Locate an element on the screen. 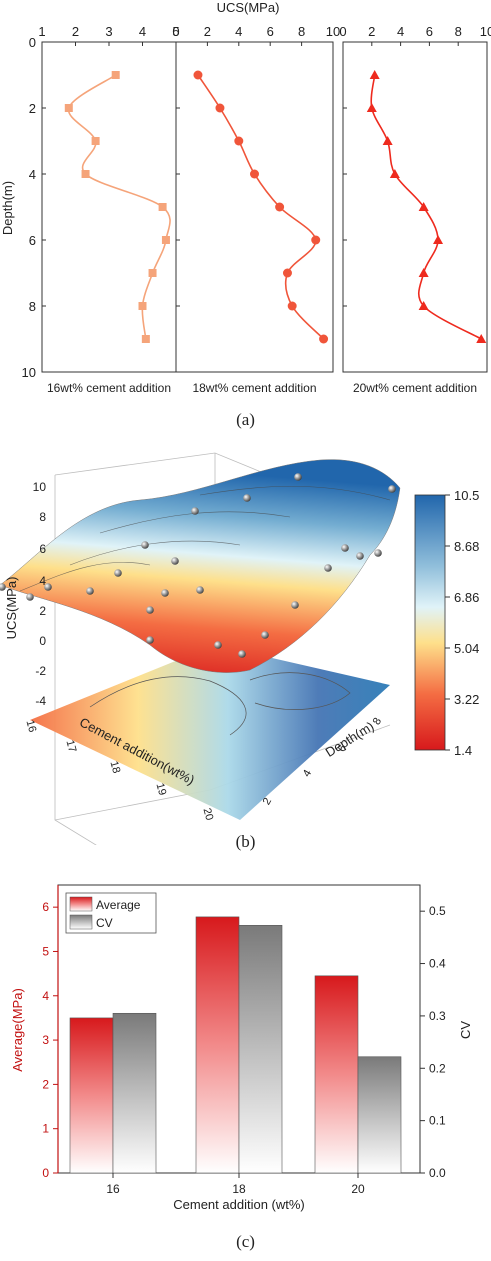 The width and height of the screenshot is (491, 1261). ucs-tick-label: 3 is located at coordinates (108, 31).